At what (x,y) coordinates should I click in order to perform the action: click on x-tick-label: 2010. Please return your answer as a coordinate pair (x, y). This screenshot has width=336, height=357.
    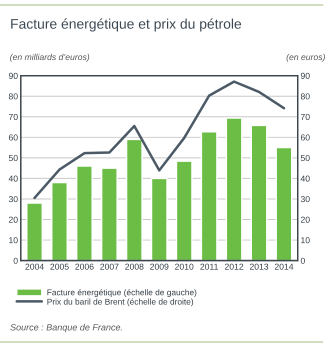
    Looking at the image, I should click on (184, 267).